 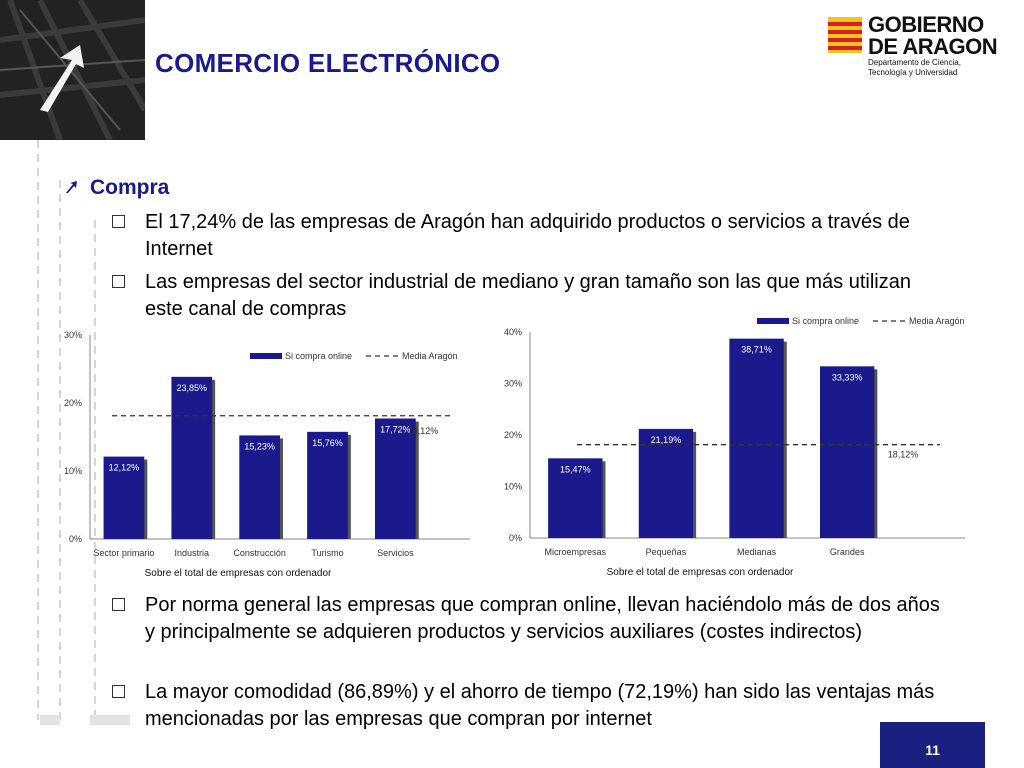 What do you see at coordinates (847, 377) in the screenshot?
I see `data-label: 33,33%` at bounding box center [847, 377].